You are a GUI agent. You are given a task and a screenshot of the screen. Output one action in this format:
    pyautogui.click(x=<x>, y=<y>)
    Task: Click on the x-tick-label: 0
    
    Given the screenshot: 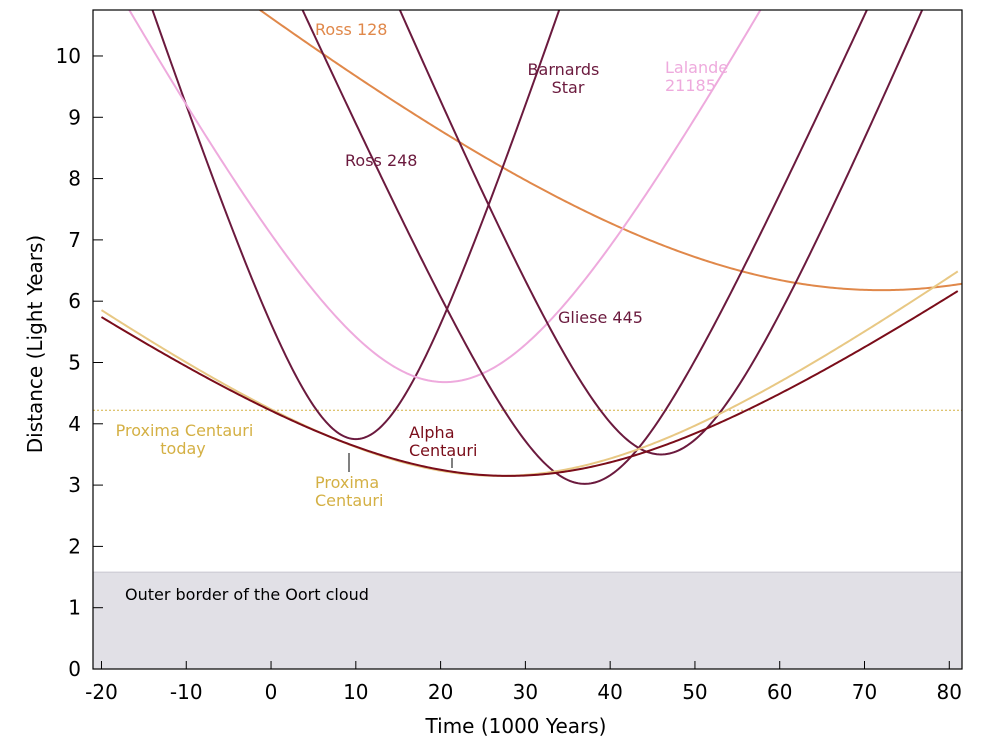 What is the action you would take?
    pyautogui.click(x=271, y=692)
    